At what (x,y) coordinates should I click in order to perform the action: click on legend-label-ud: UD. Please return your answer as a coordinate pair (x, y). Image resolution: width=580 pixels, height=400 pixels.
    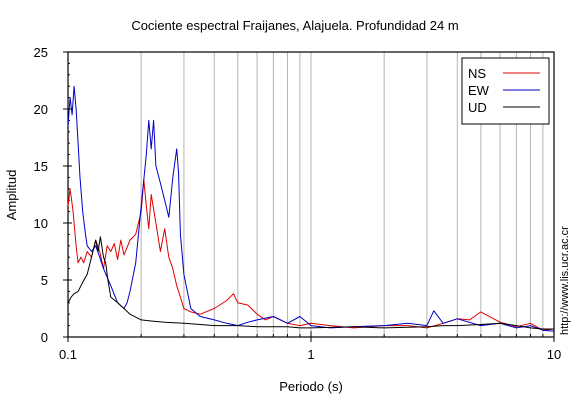
    Looking at the image, I should click on (477, 107).